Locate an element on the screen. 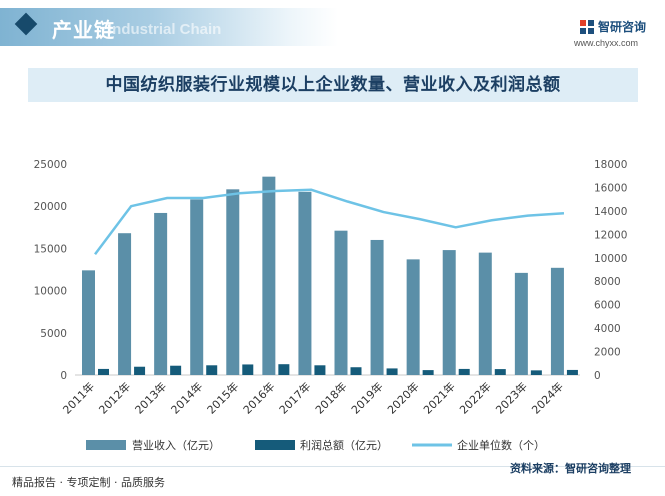 The height and width of the screenshot is (496, 665). left-axis-tick-label: 25000 is located at coordinates (50, 165).